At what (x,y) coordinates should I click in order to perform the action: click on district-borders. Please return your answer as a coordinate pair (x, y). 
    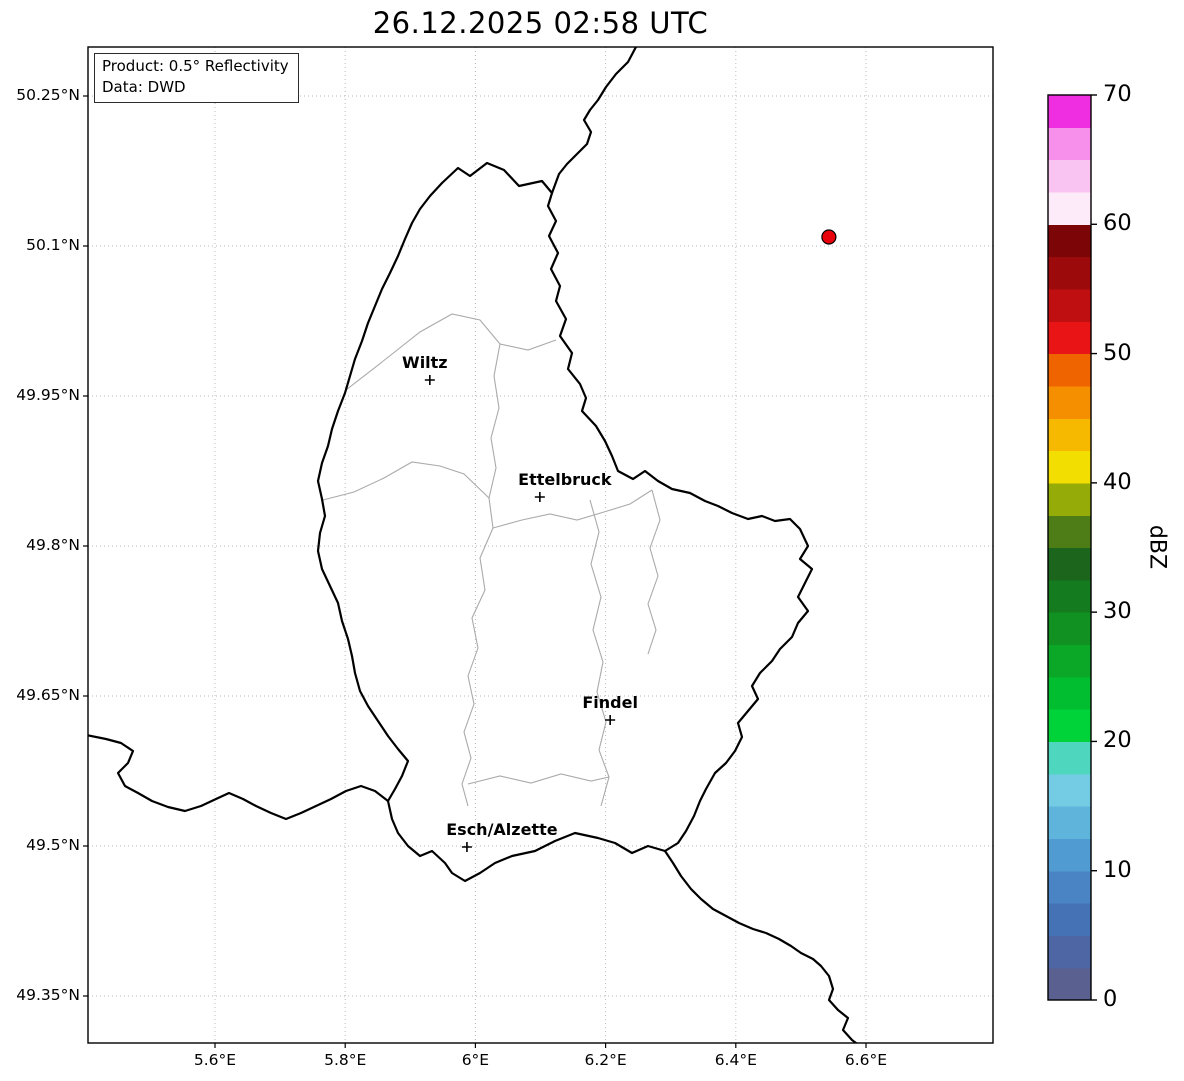
    Looking at the image, I should click on (491, 560).